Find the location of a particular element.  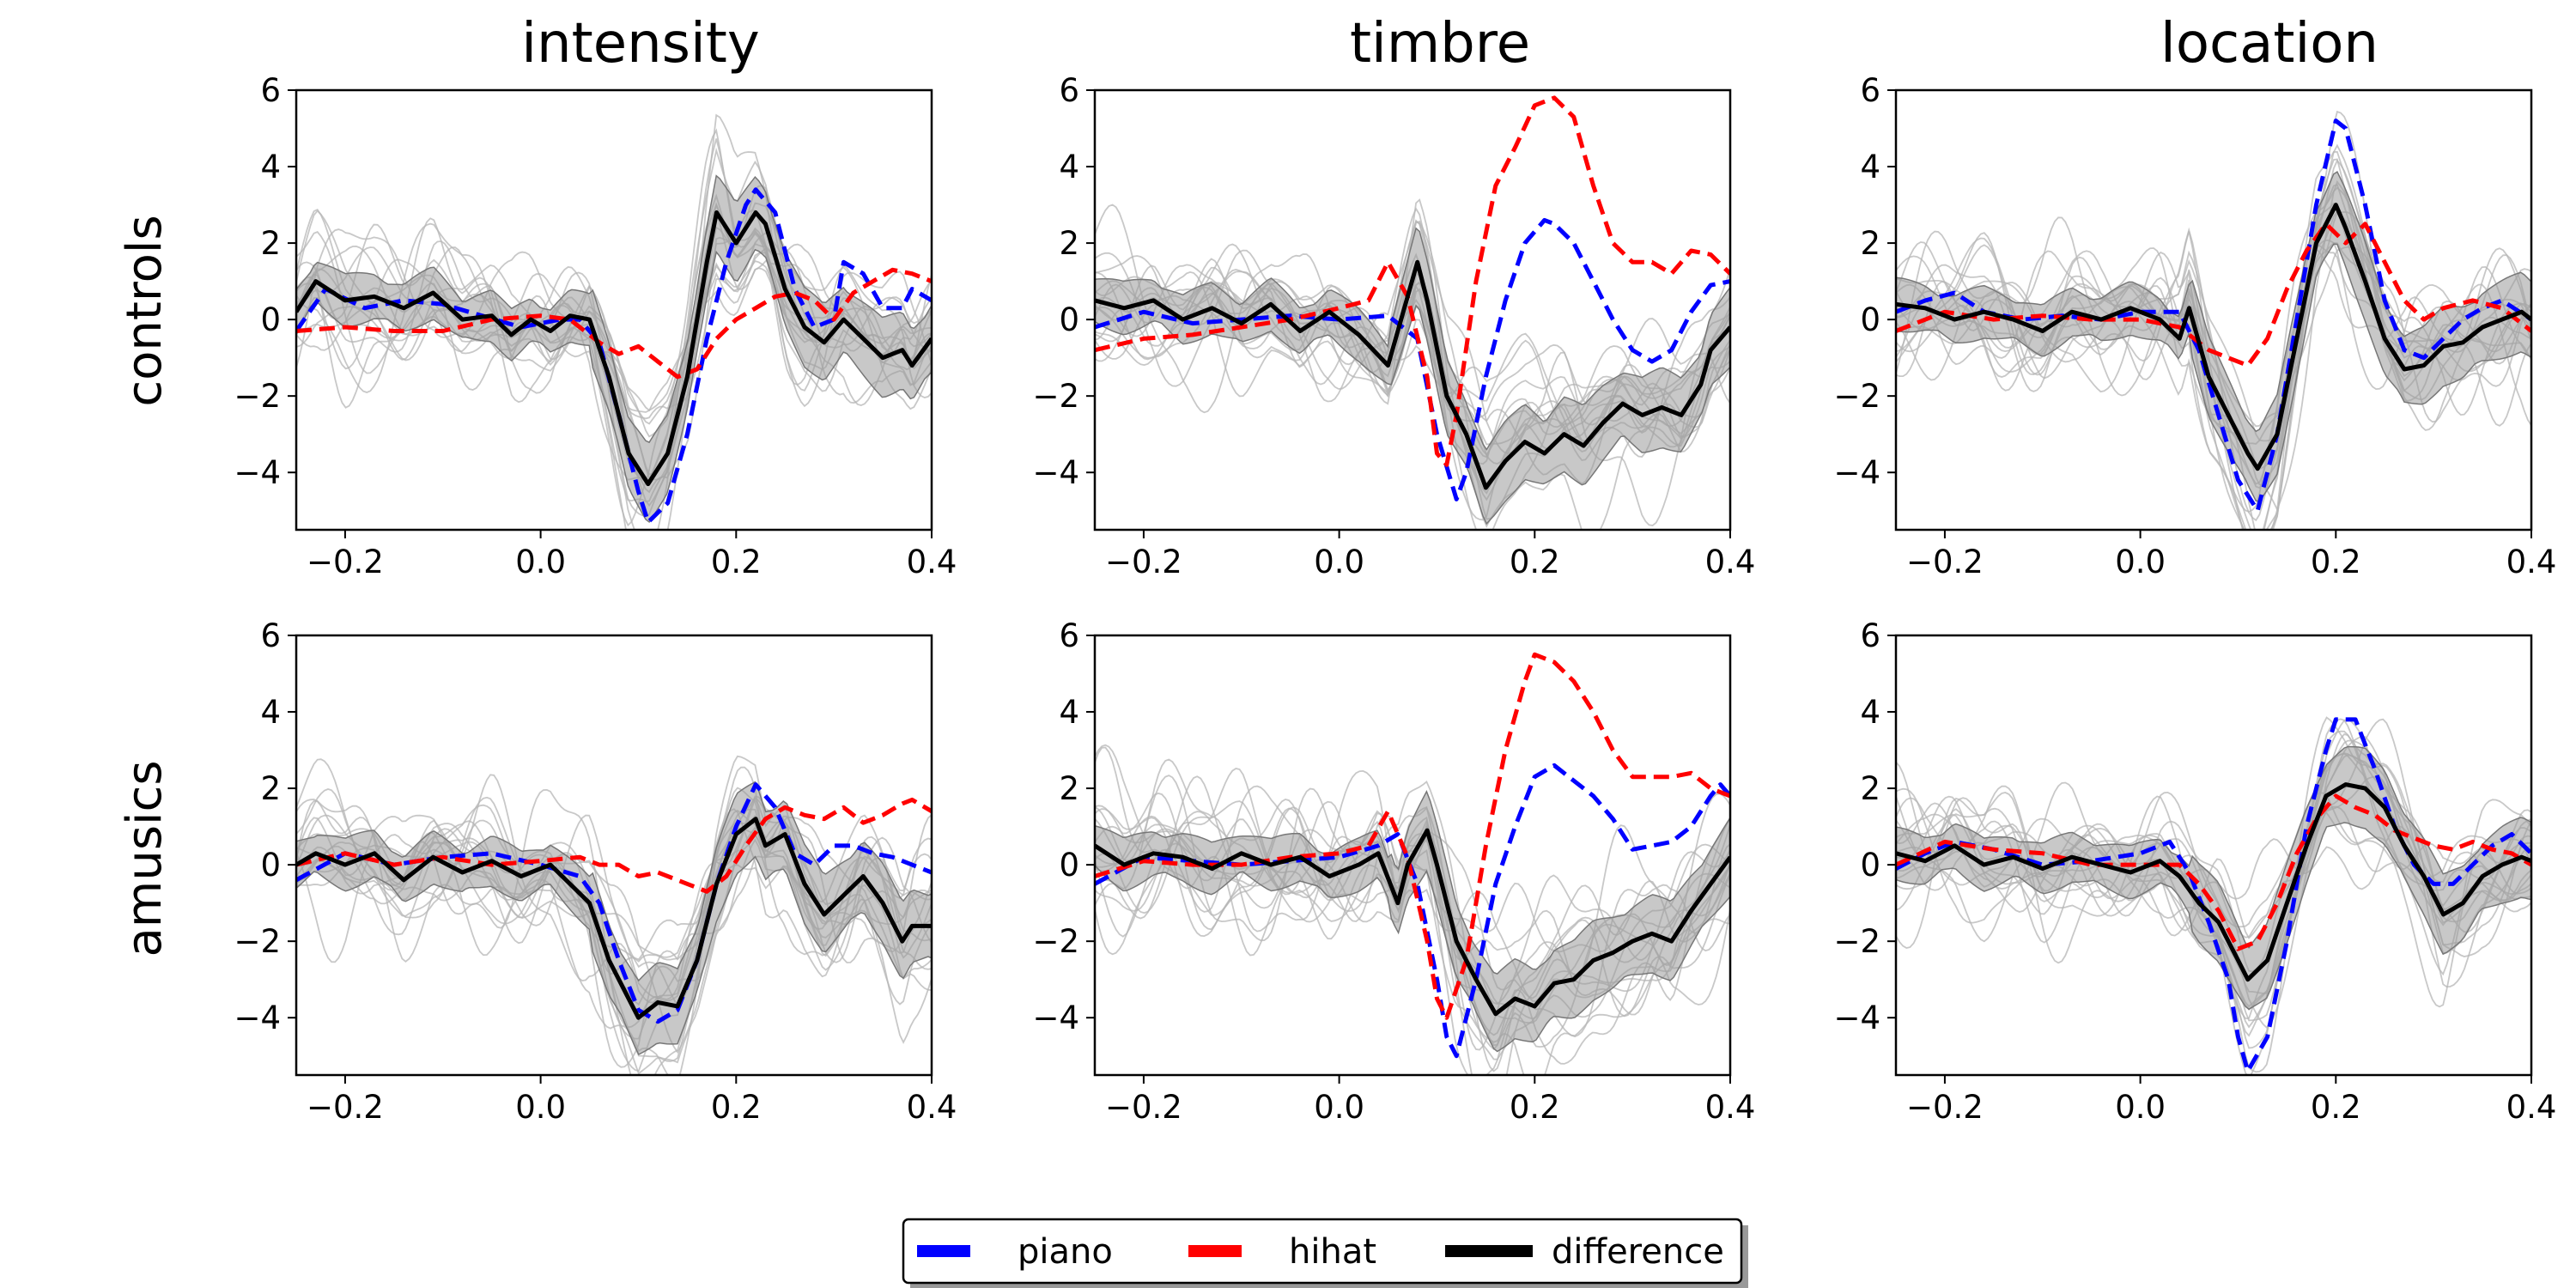

legend-label-piano: piano is located at coordinates (1065, 1252).